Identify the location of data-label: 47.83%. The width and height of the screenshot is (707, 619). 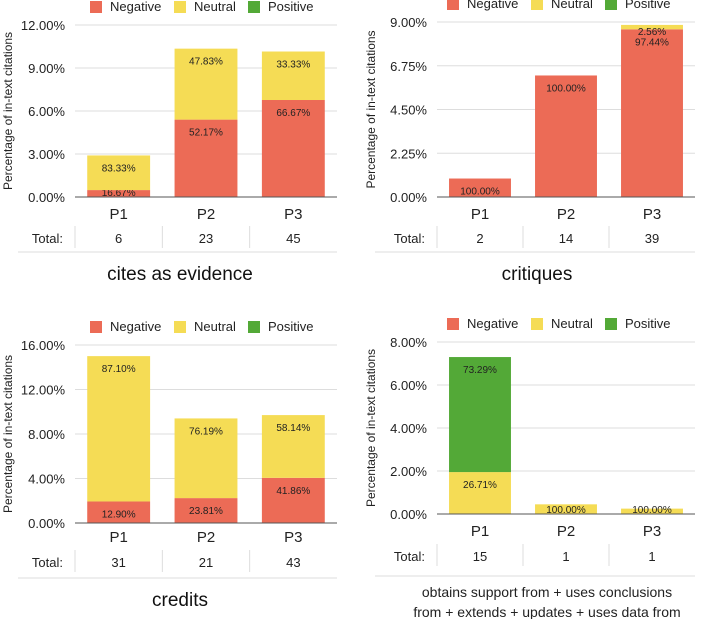
(206, 62).